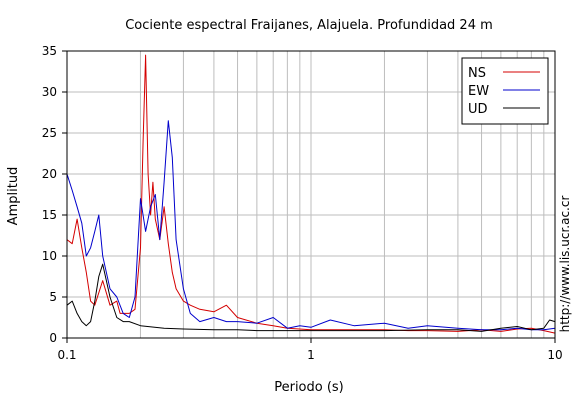 This screenshot has height=400, width=580. What do you see at coordinates (49, 51) in the screenshot?
I see `y-tick-label: 35` at bounding box center [49, 51].